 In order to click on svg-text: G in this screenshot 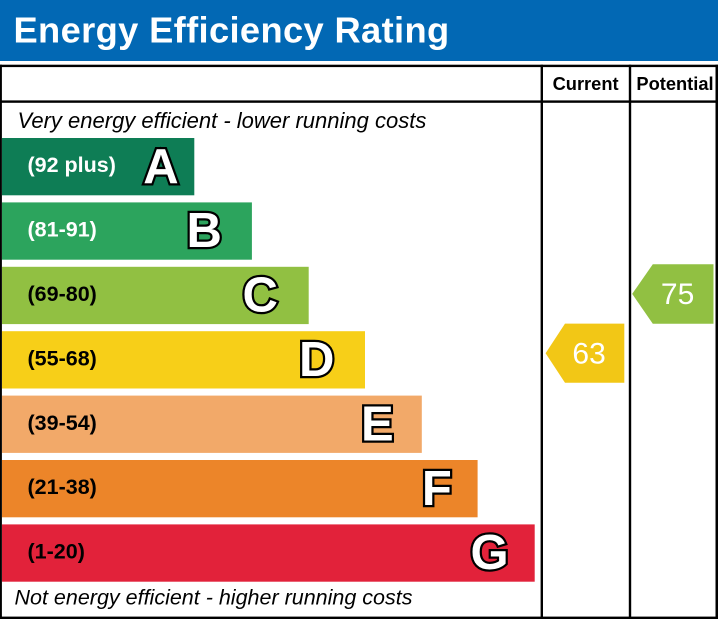, I will do `click(489, 553)`.